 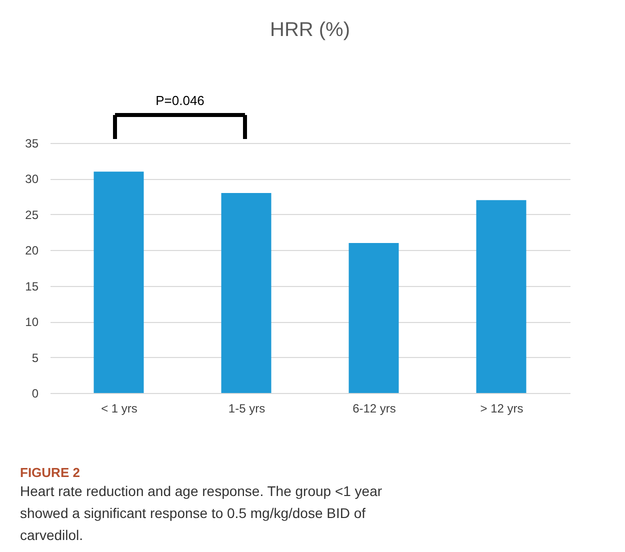 What do you see at coordinates (35, 393) in the screenshot?
I see `y-tick-label: 0` at bounding box center [35, 393].